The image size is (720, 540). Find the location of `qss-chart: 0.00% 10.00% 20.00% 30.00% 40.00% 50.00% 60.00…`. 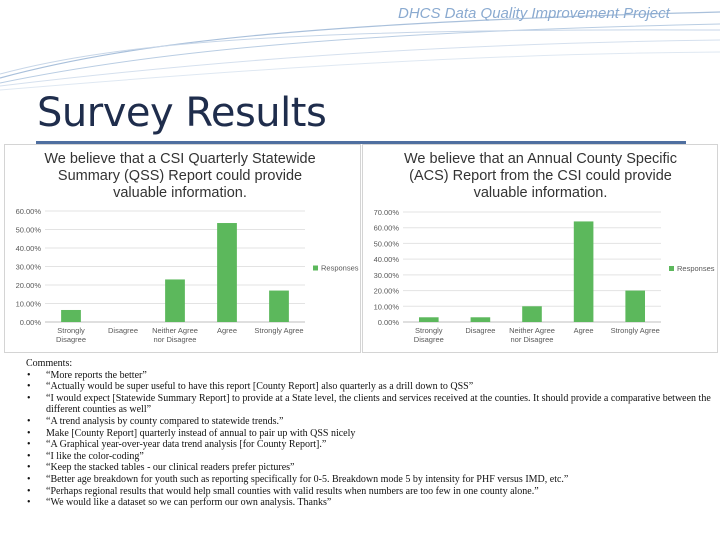

qss-chart: 0.00% 10.00% 20.00% 30.00% 40.00% 50.00% 60.00… is located at coordinates (187, 275).